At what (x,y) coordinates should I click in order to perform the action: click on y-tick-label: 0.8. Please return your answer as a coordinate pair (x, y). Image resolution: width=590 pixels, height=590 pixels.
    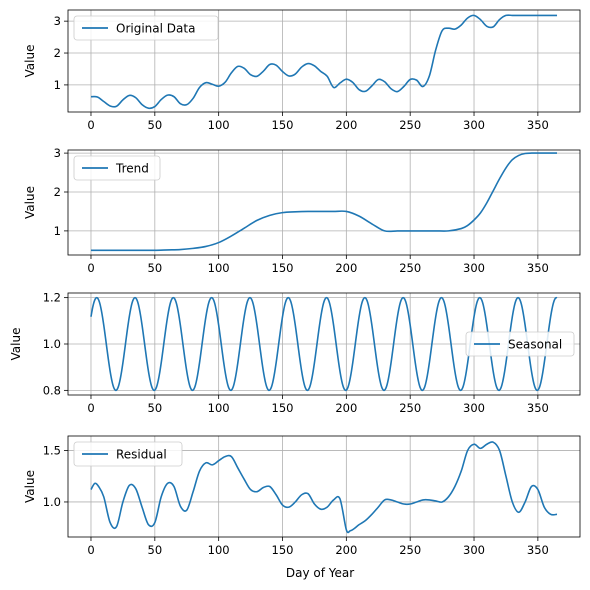
    Looking at the image, I should click on (52, 390).